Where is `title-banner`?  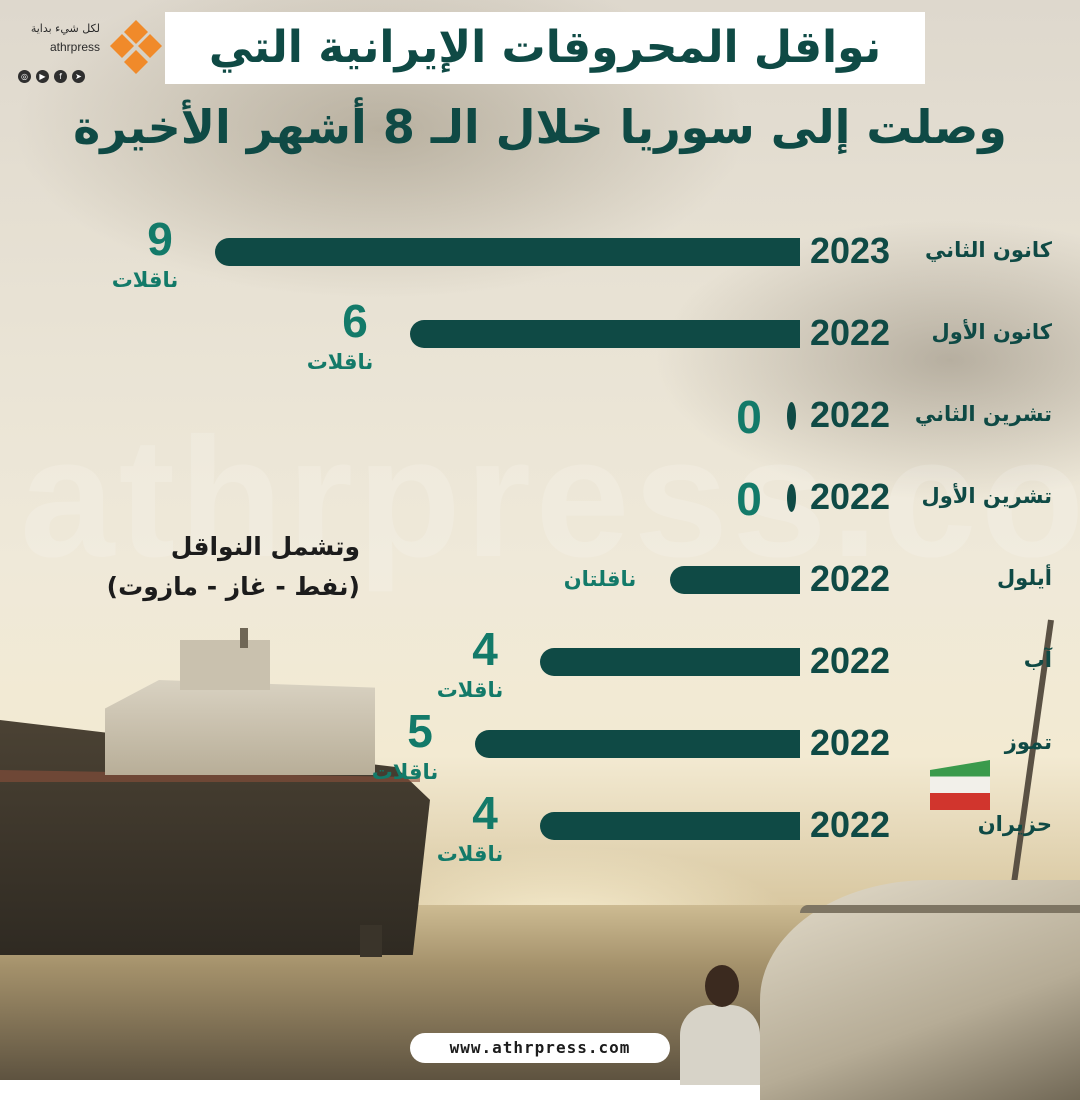
title-banner is located at coordinates (545, 48).